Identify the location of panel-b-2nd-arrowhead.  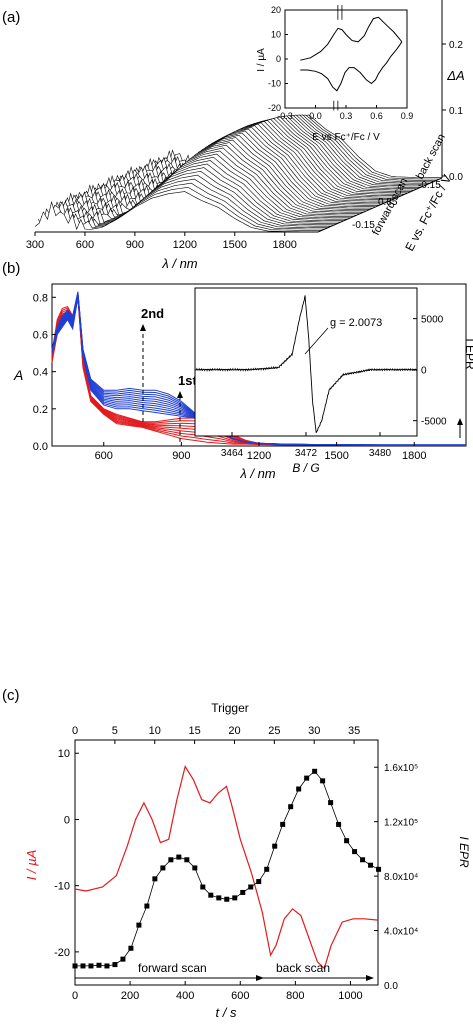
(143, 327).